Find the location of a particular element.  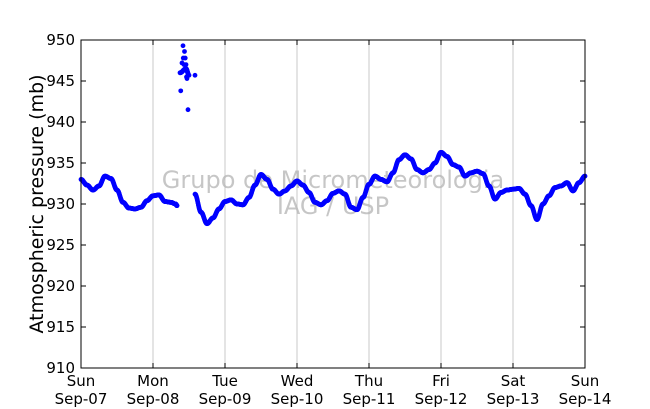

y-tick-label: 920 is located at coordinates (60, 286).